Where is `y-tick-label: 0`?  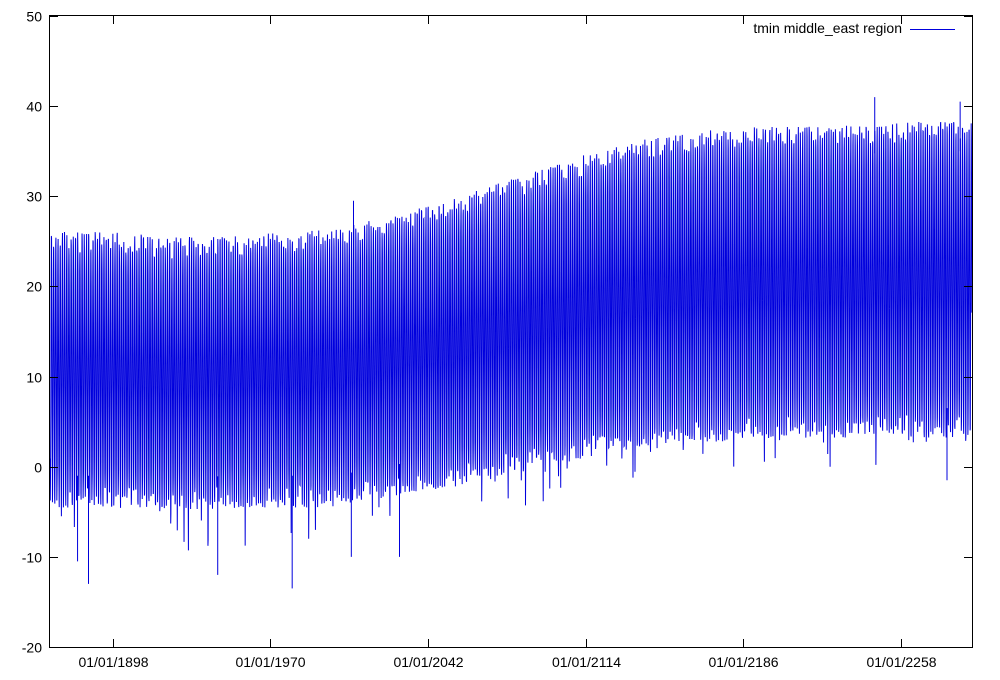 y-tick-label: 0 is located at coordinates (38, 468).